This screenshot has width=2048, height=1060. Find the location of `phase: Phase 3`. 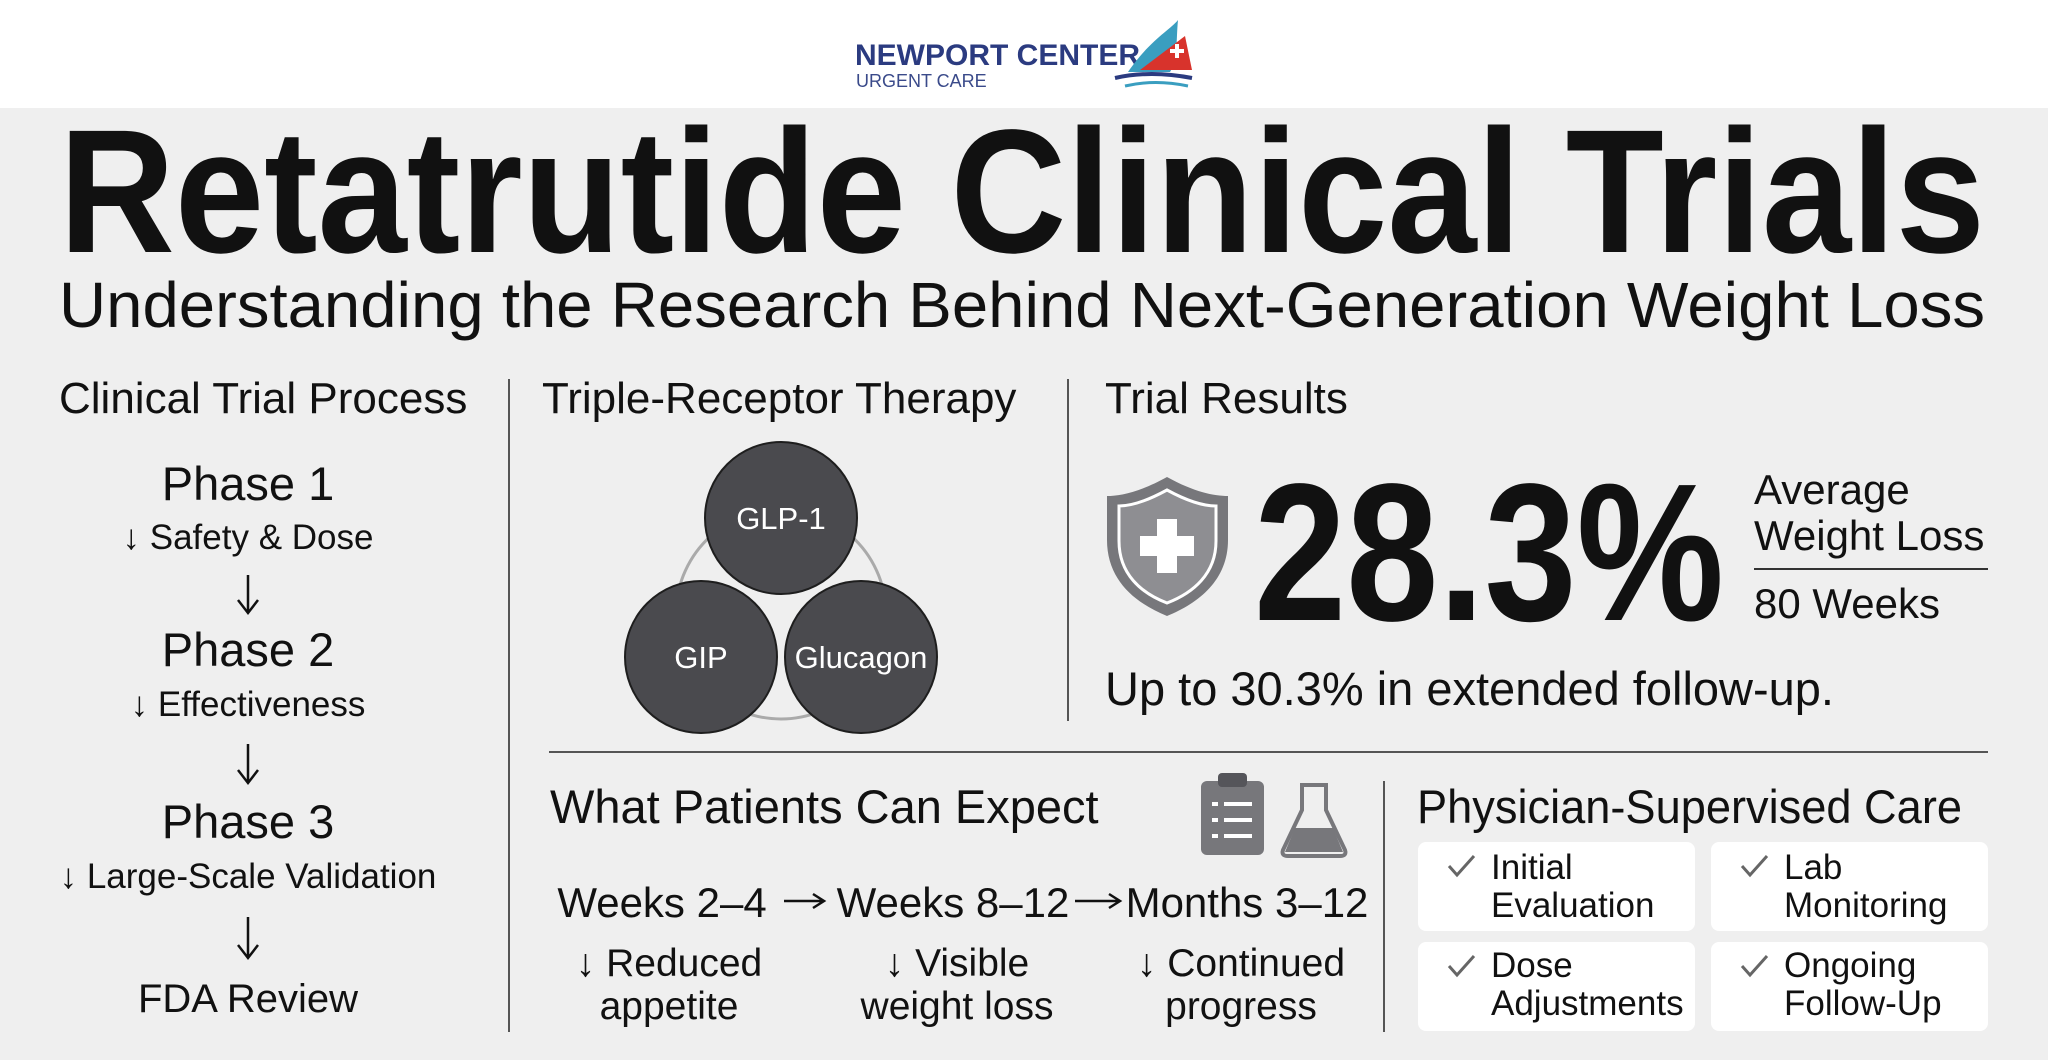

phase: Phase 3 is located at coordinates (248, 821).